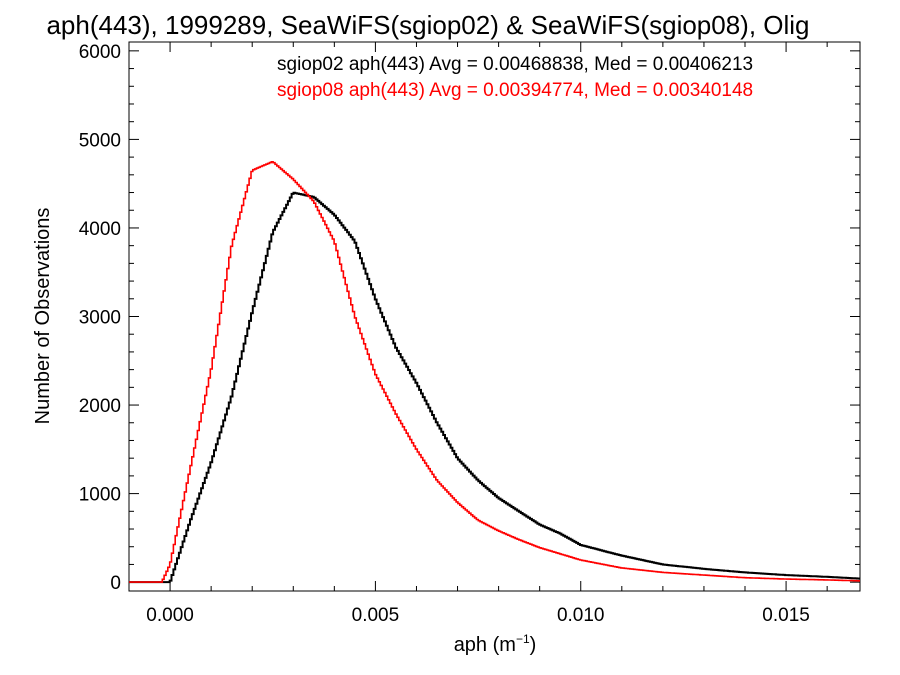  What do you see at coordinates (523, 639) in the screenshot?
I see `x-axis-label-superscript: −1` at bounding box center [523, 639].